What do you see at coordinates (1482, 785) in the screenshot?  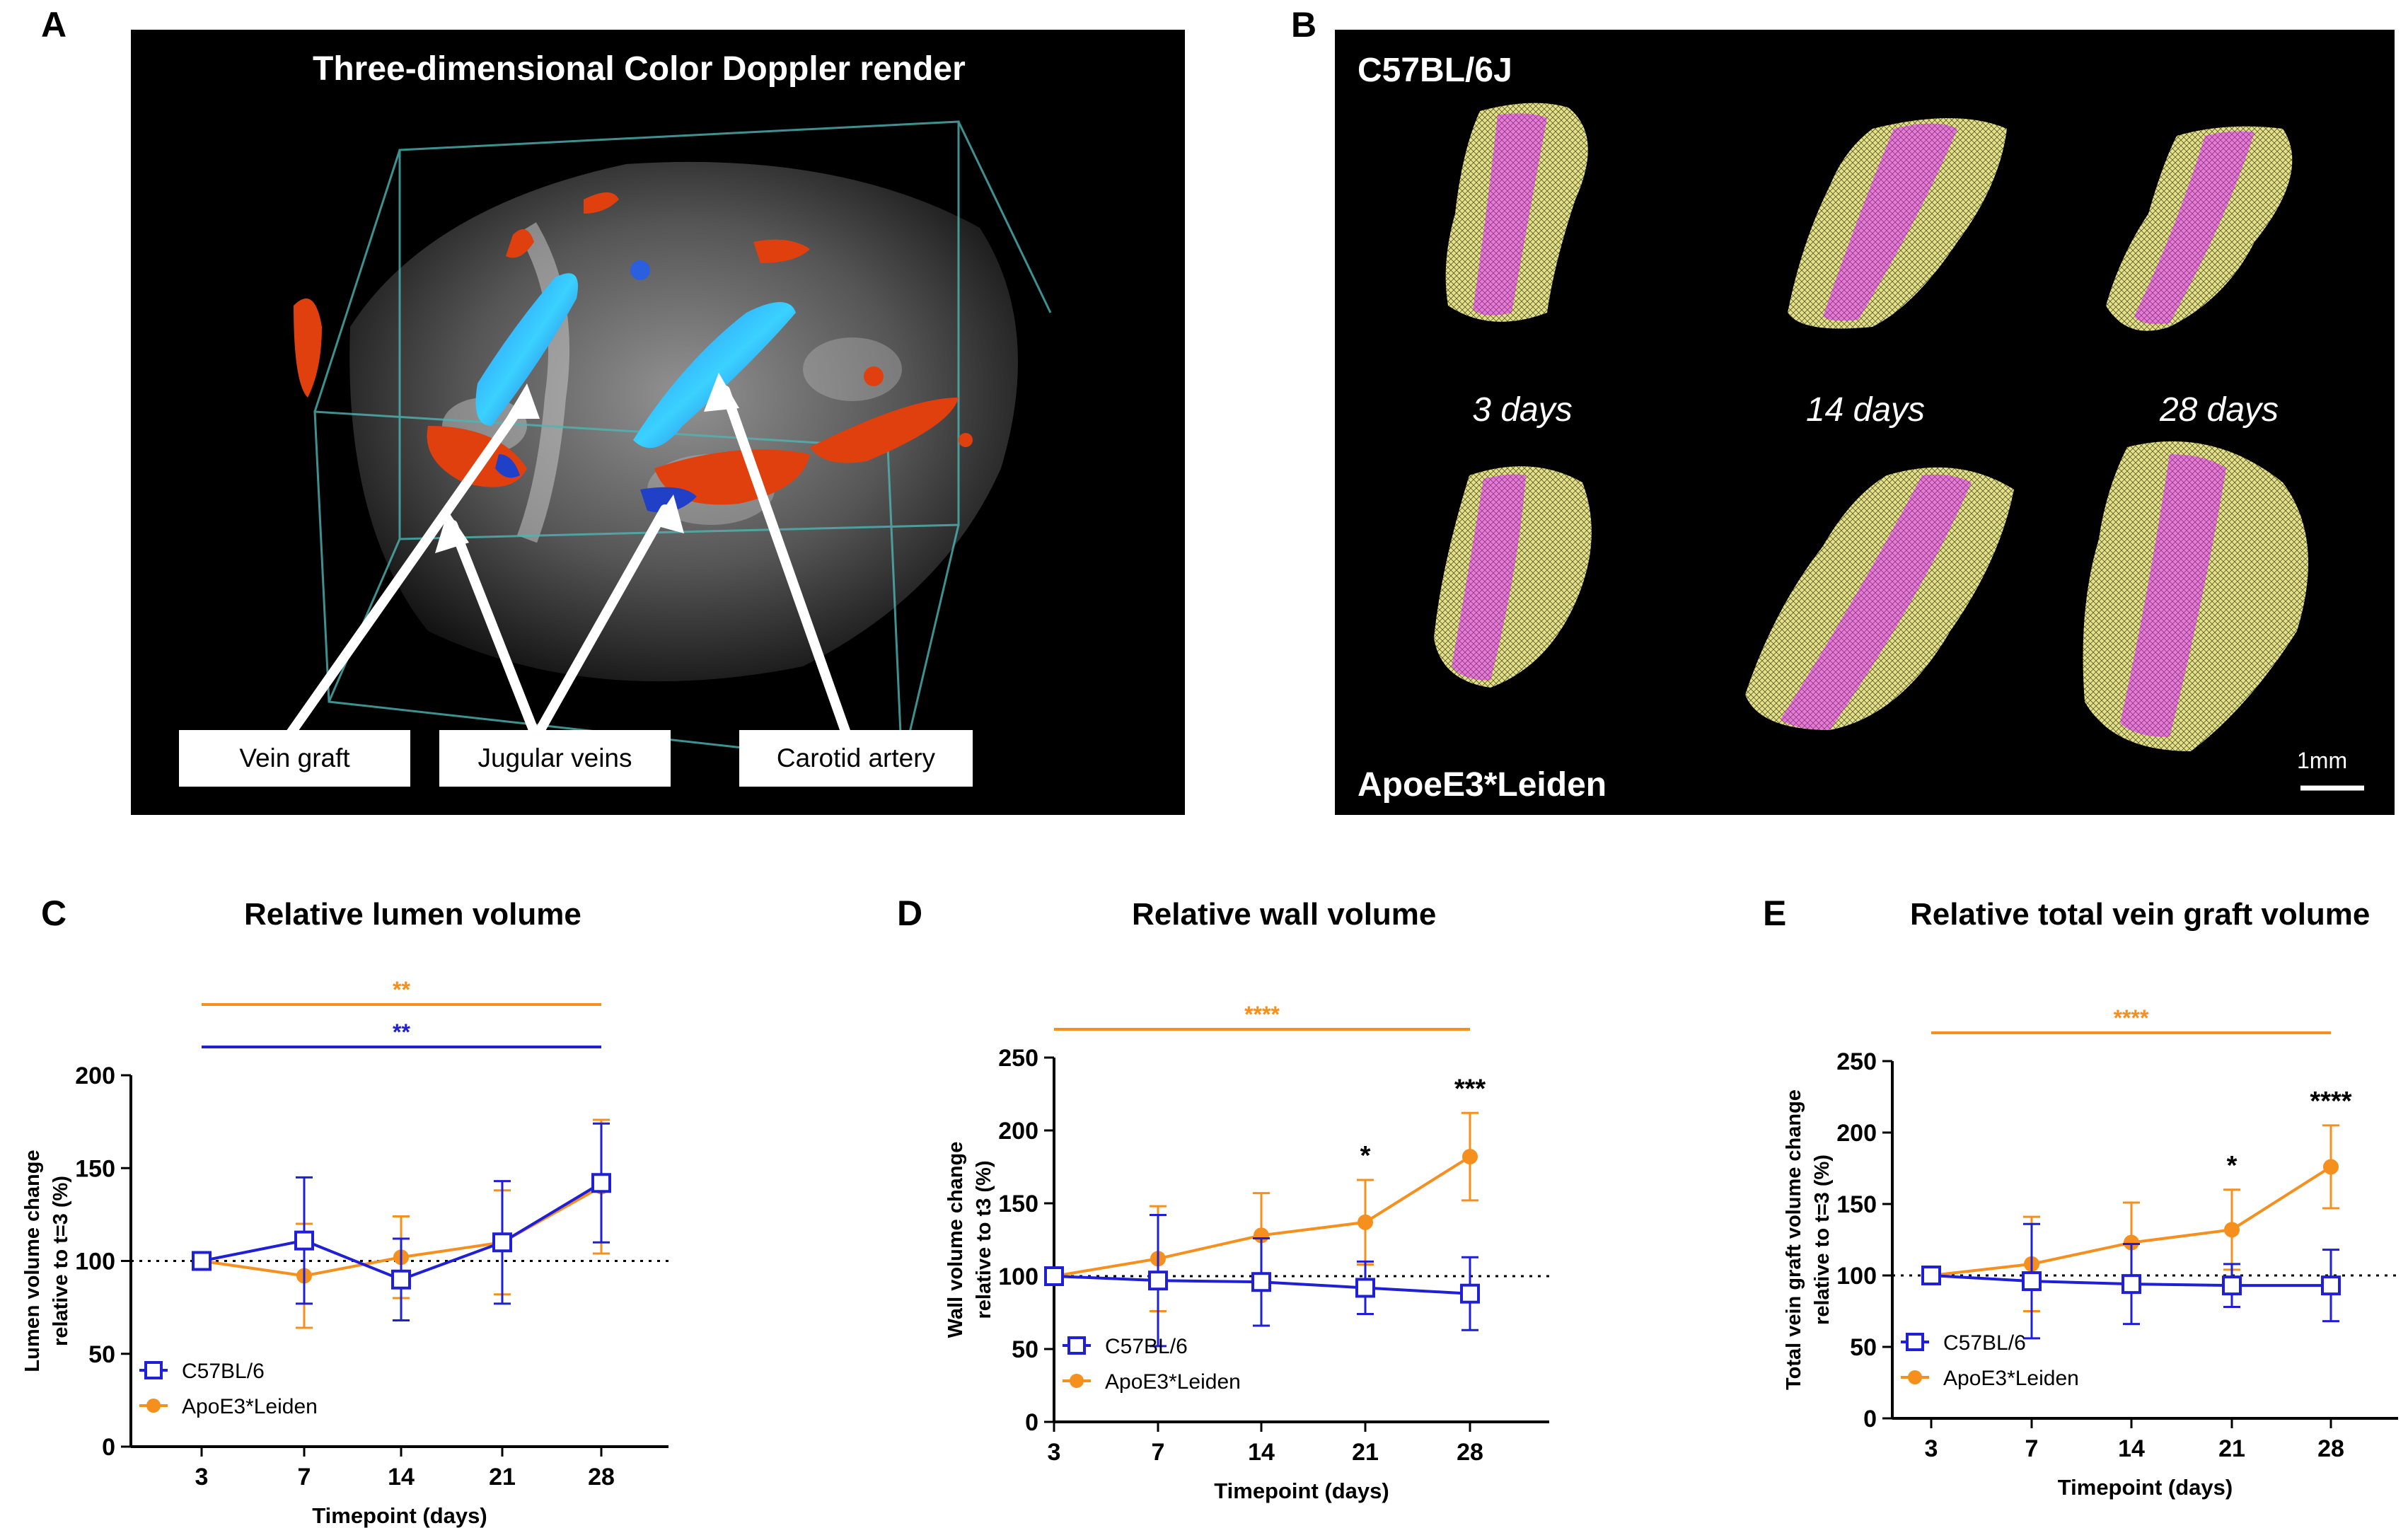 I see `strain-label-apoe: ApoeE3*Leiden` at bounding box center [1482, 785].